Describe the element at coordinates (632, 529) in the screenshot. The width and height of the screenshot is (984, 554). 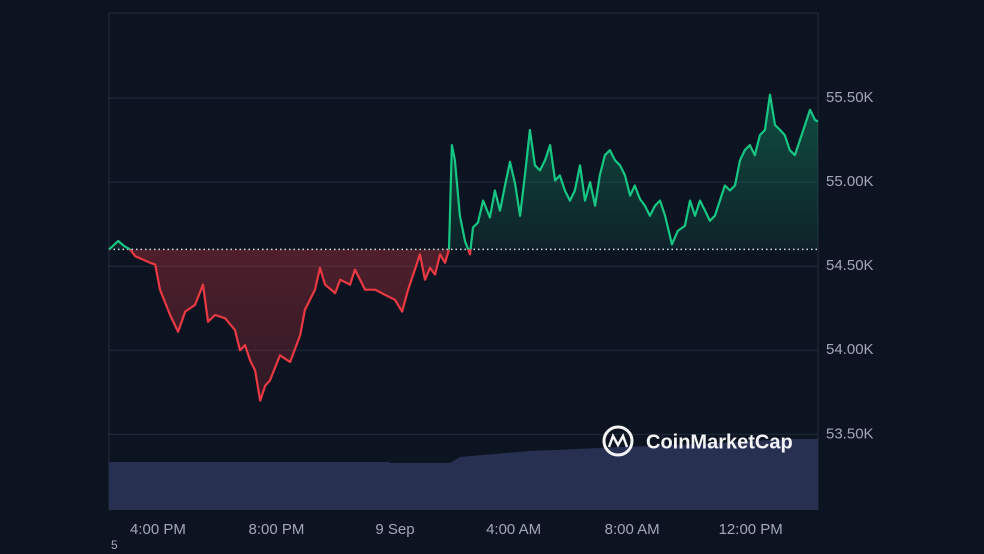
I see `x-tick-label: 8:00 AM` at that location.